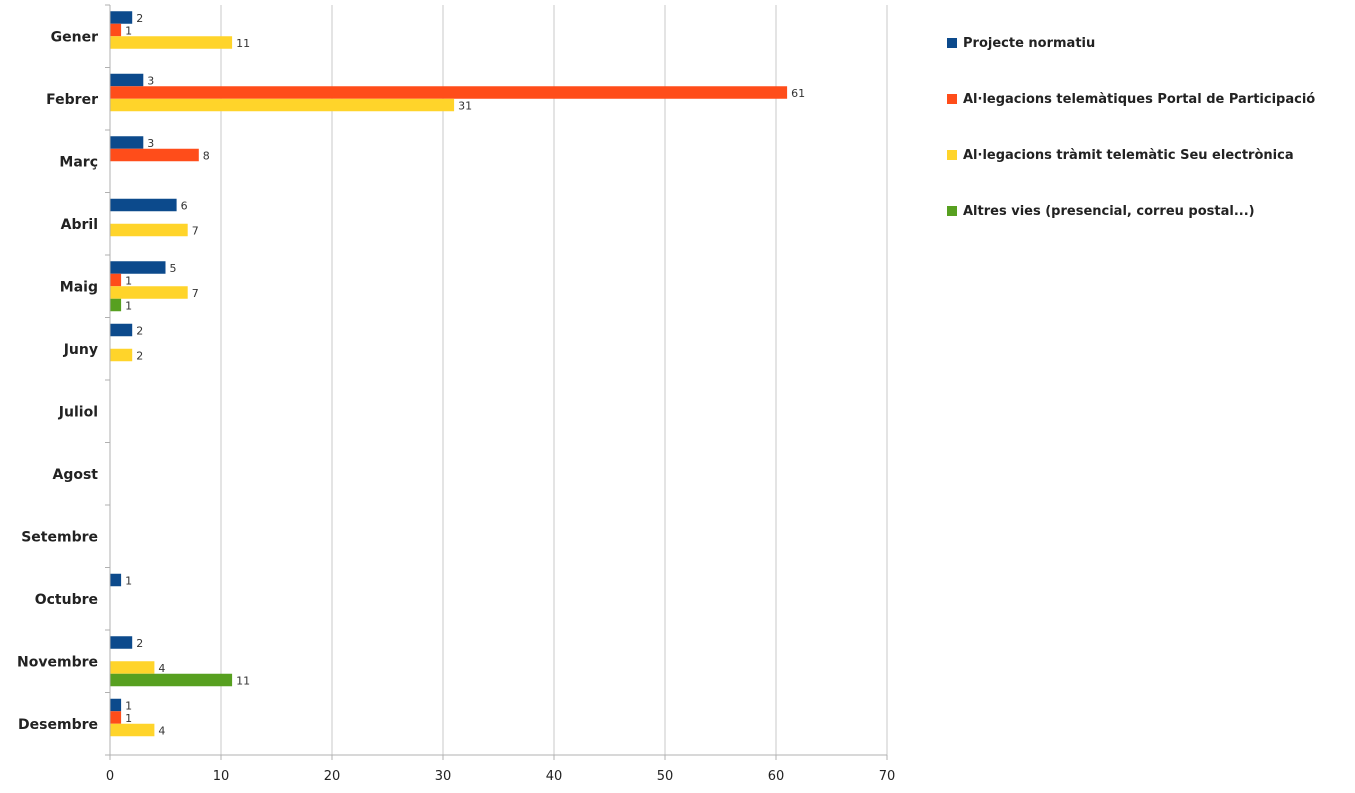 This screenshot has height=793, width=1355. Describe the element at coordinates (798, 93) in the screenshot. I see `data-label: 61` at that location.